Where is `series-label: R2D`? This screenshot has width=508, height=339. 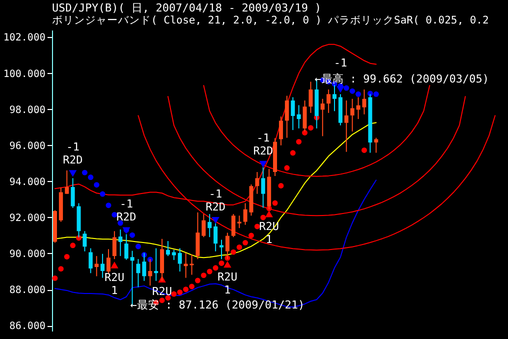
series-label: R2D is located at coordinates (216, 207).